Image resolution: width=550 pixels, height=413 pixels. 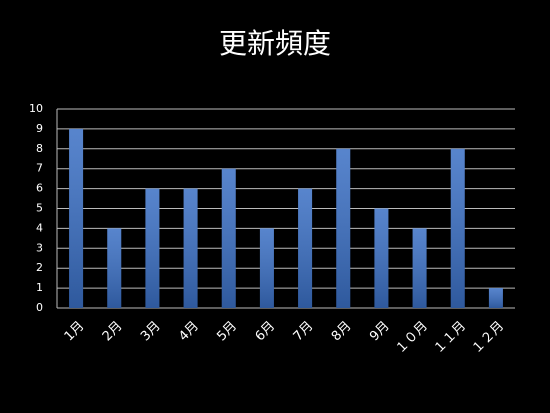 I want to click on y-tick-label: 3, so click(x=39, y=247).